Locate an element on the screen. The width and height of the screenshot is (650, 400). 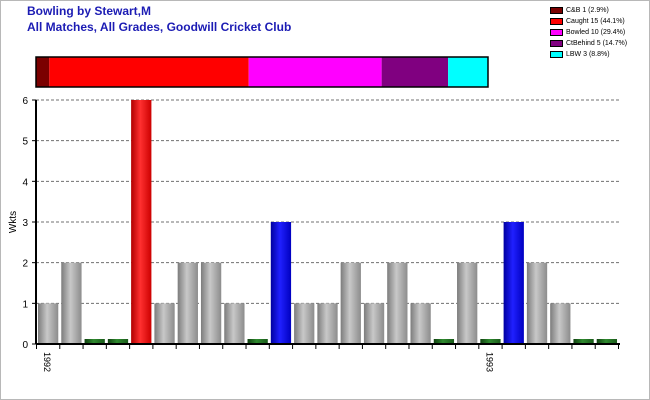
legend-label: Bowled 10 (29.4%) is located at coordinates (596, 32).